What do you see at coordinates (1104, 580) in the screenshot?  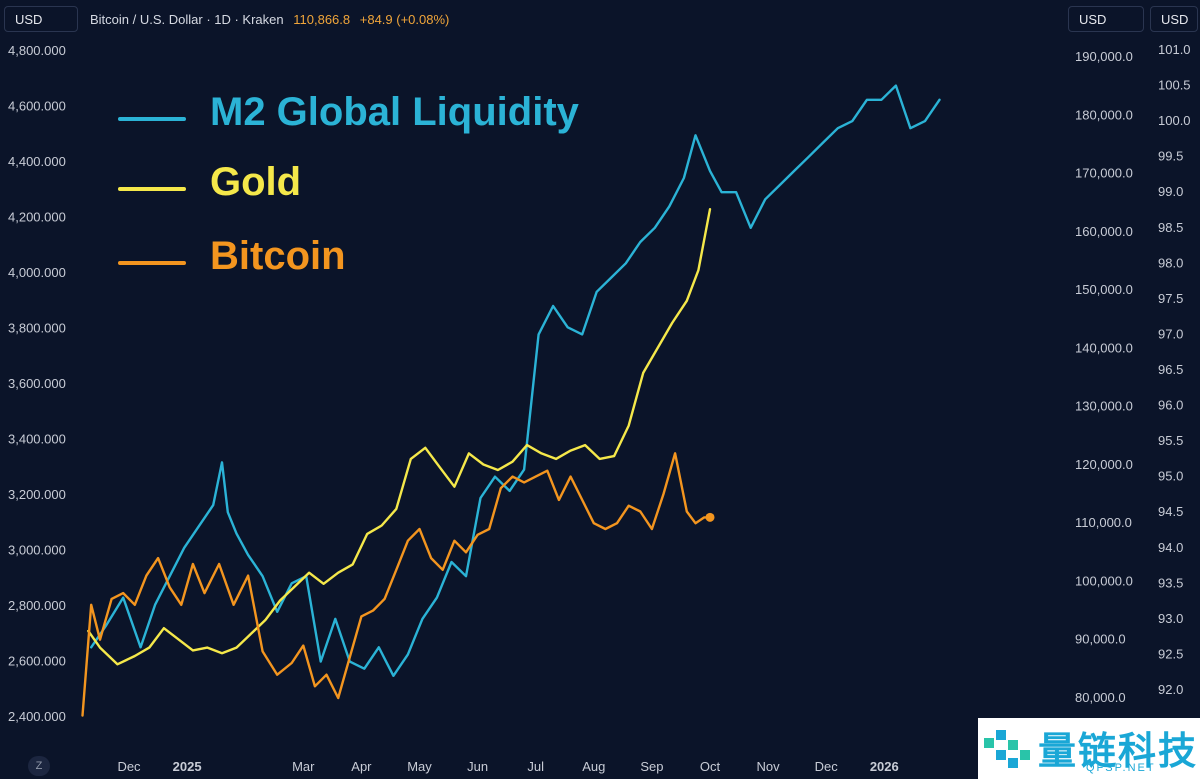 I see `right1-tick-label: 100,000.0` at bounding box center [1104, 580].